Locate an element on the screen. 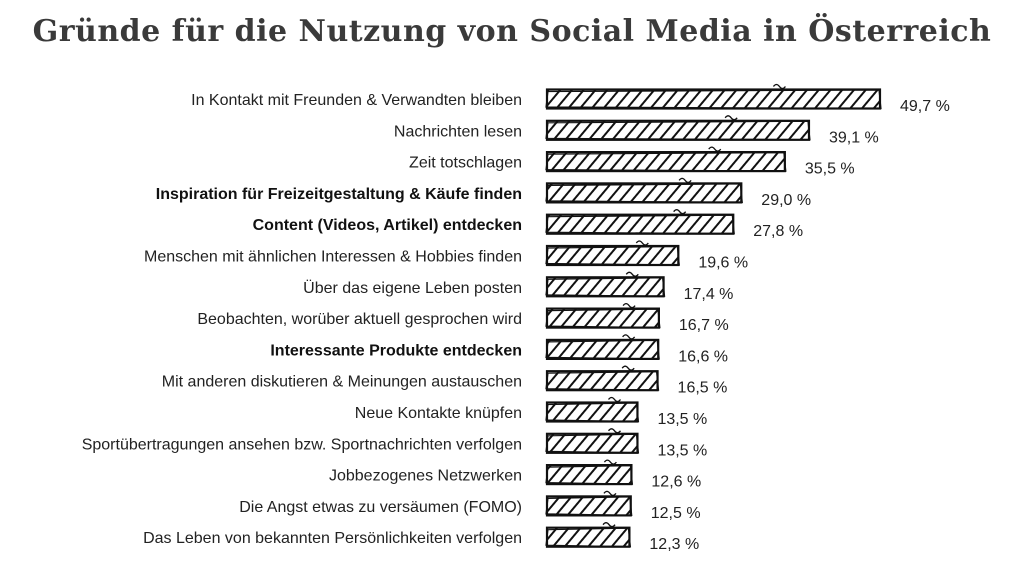 Image resolution: width=1024 pixels, height=576 pixels. value-label: 12,6 % is located at coordinates (676, 482).